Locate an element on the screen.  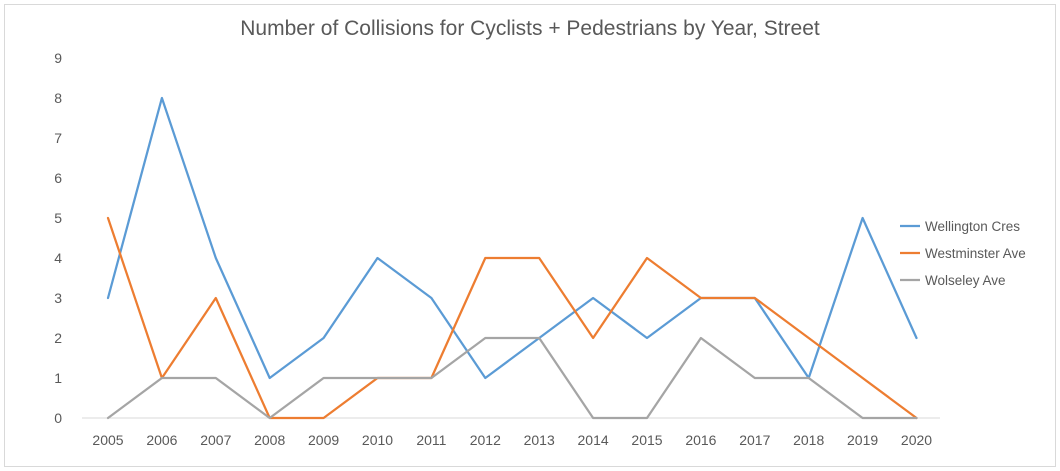
x-tick-label: 2018 is located at coordinates (808, 440).